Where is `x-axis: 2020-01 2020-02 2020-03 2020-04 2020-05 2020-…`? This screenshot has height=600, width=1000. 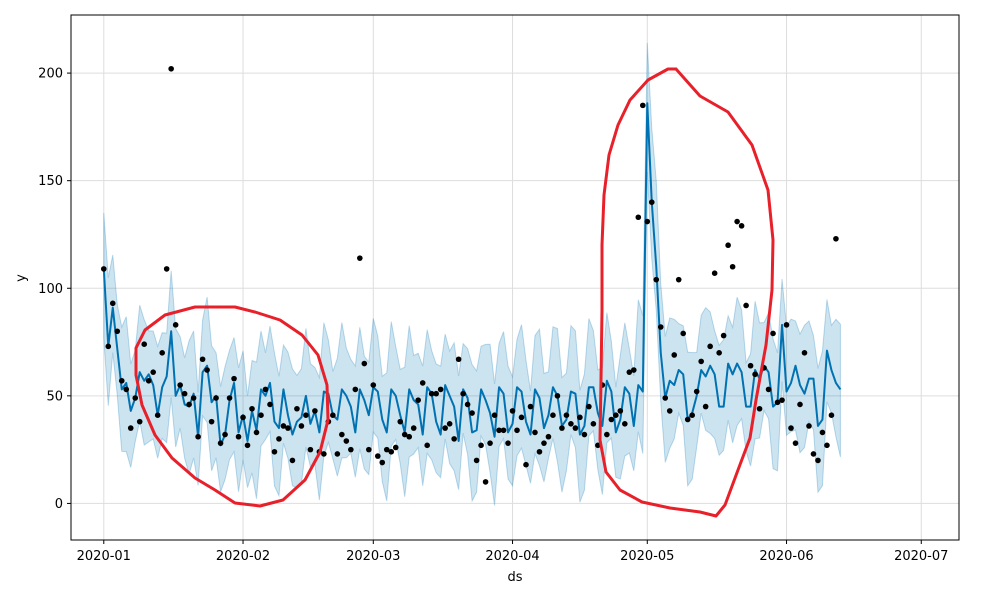 x-axis: 2020-01 2020-02 2020-03 2020-04 2020-05 2020-… is located at coordinates (512, 552).